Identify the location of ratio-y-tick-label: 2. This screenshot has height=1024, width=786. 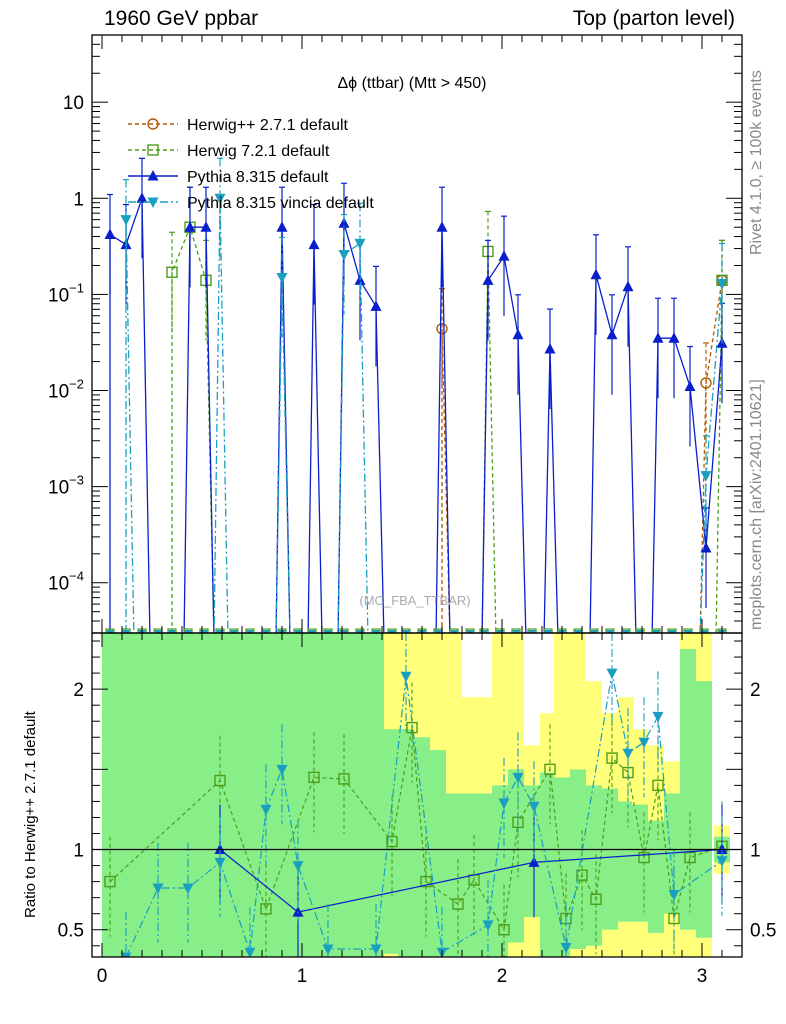
(78, 690).